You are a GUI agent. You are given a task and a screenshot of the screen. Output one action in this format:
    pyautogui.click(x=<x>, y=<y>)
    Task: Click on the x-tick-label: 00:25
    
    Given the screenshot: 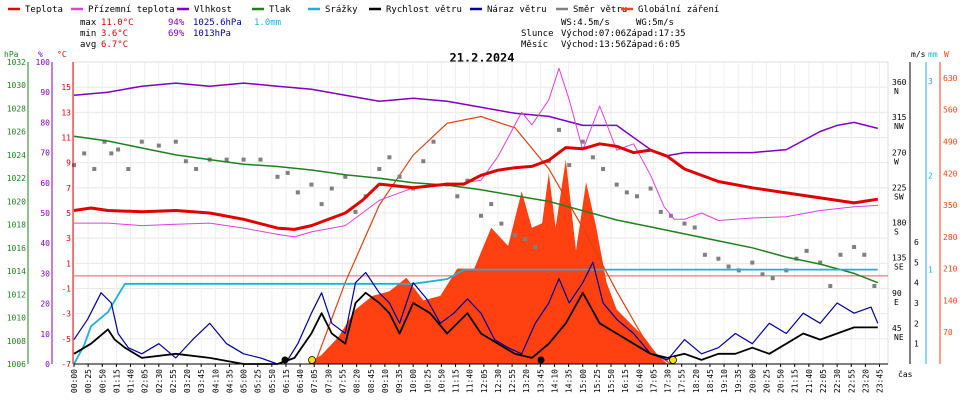 What is the action you would take?
    pyautogui.click(x=88, y=381)
    